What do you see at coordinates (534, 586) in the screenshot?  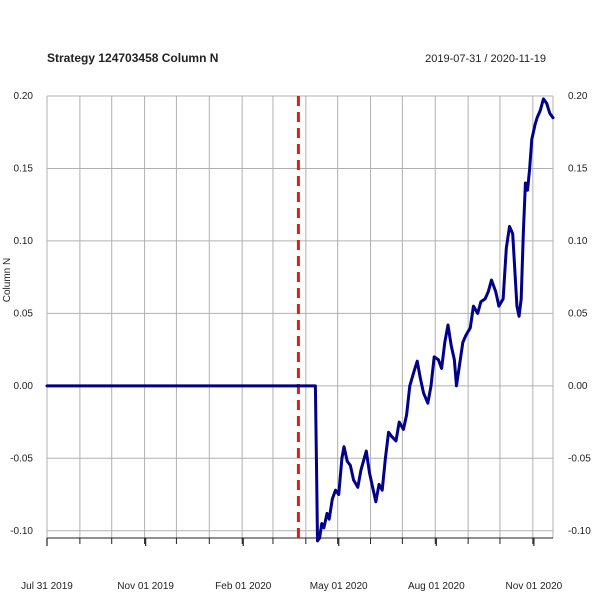 I see `x-tick-label: Nov 01 2020` at bounding box center [534, 586].